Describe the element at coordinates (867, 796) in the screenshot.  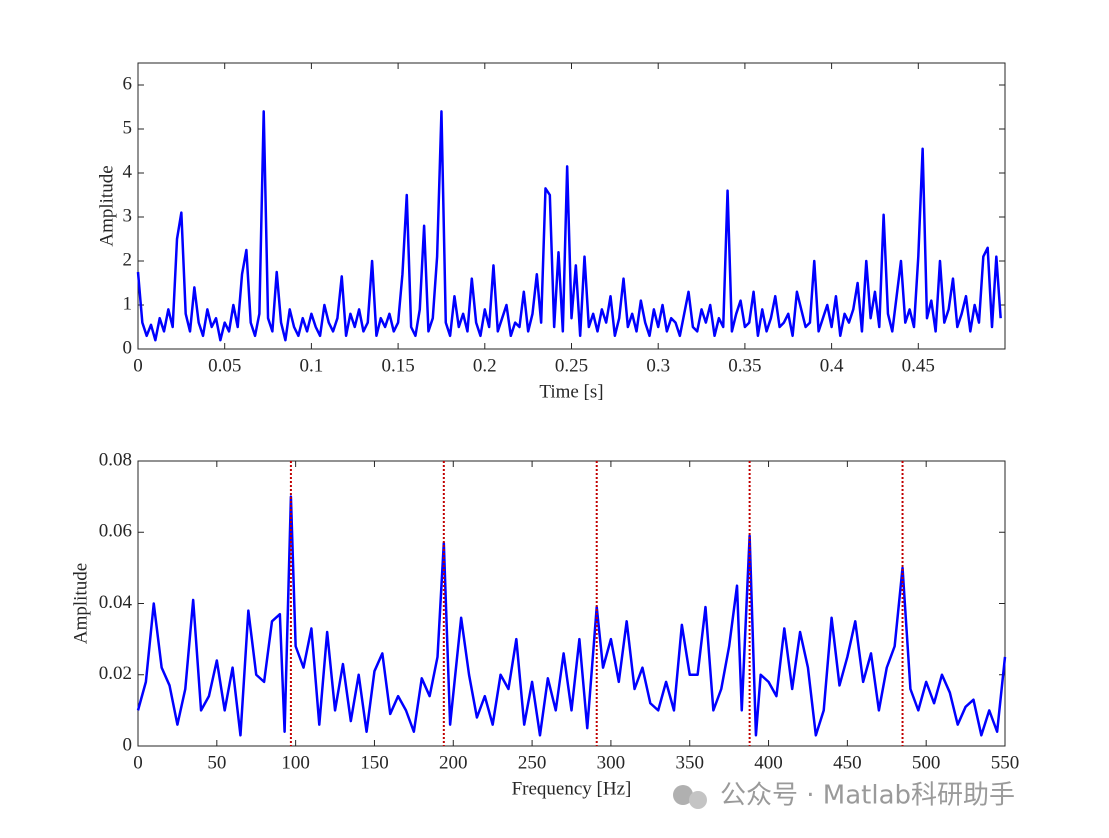
I see `watermark: 公众号 · Matlab科研助手` at that location.